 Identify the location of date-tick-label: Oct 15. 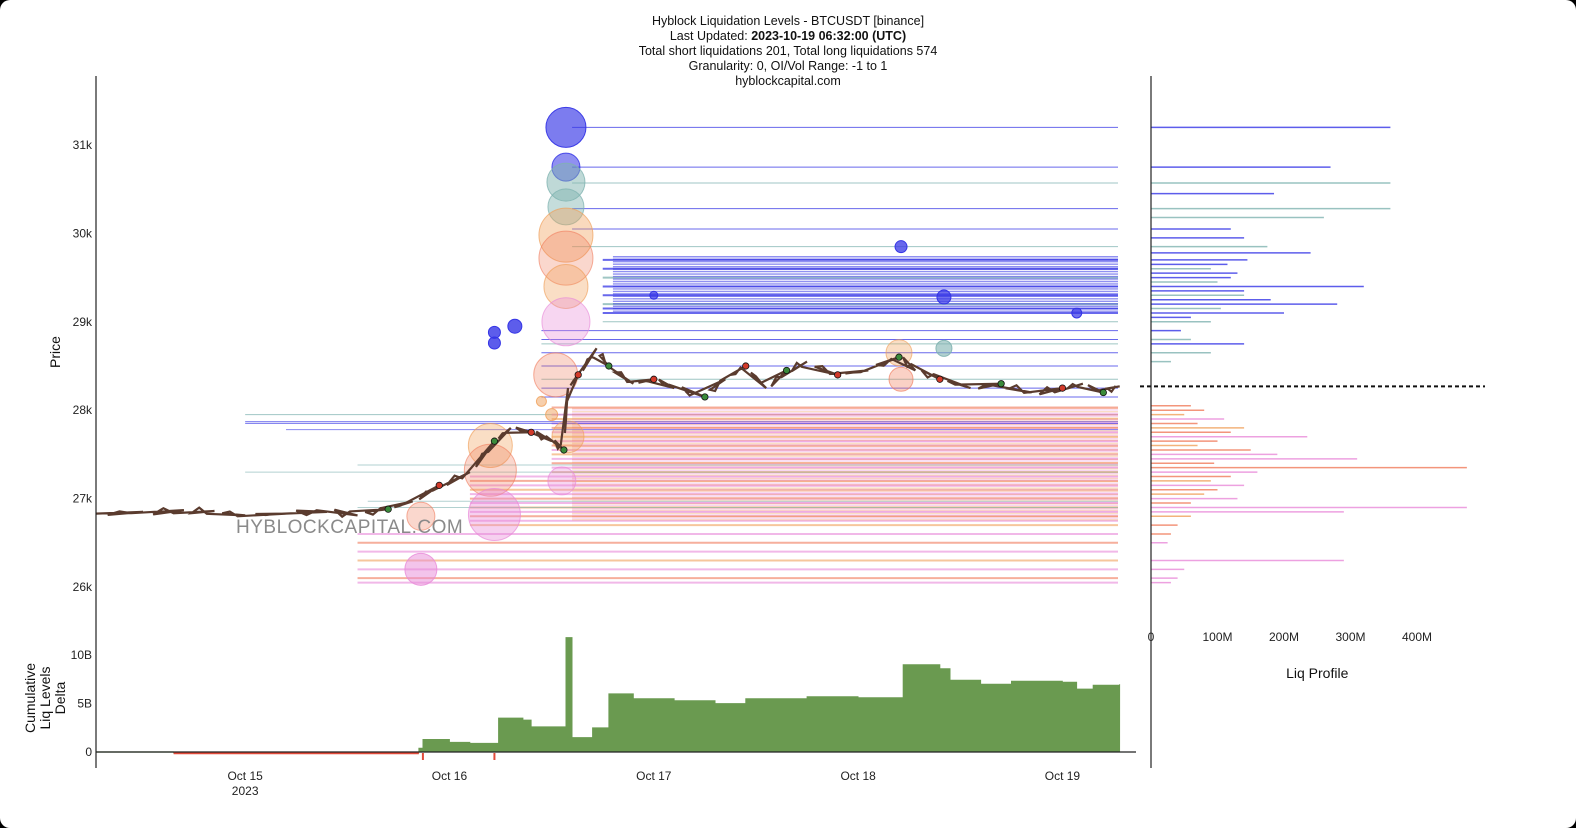
(245, 776).